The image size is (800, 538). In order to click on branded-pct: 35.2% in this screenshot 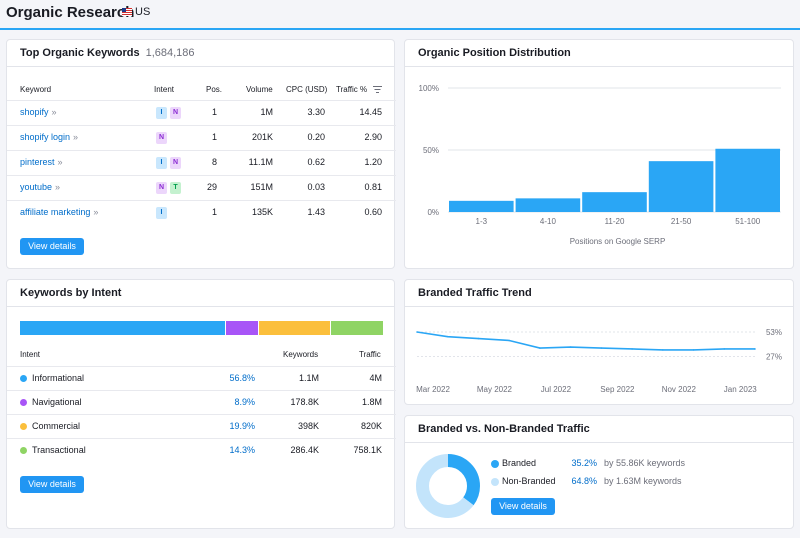, I will do `click(584, 463)`.